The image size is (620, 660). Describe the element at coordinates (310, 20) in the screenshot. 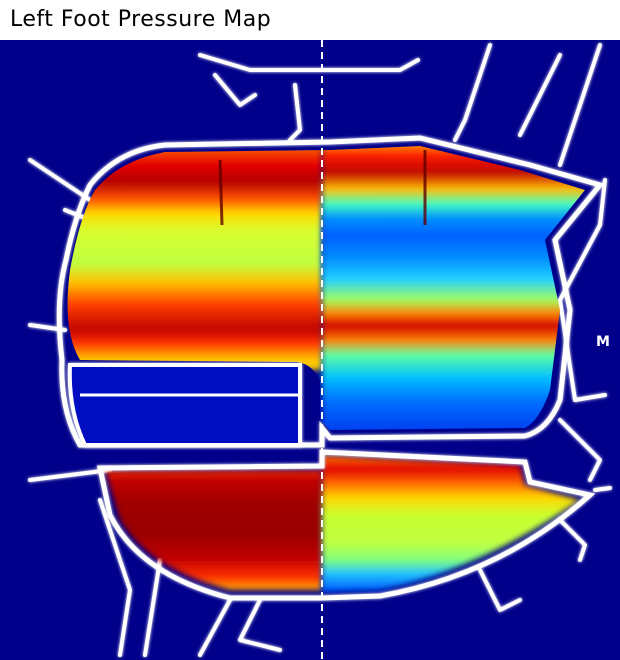

I see `title-bar: Left Foot Pressure Map` at that location.